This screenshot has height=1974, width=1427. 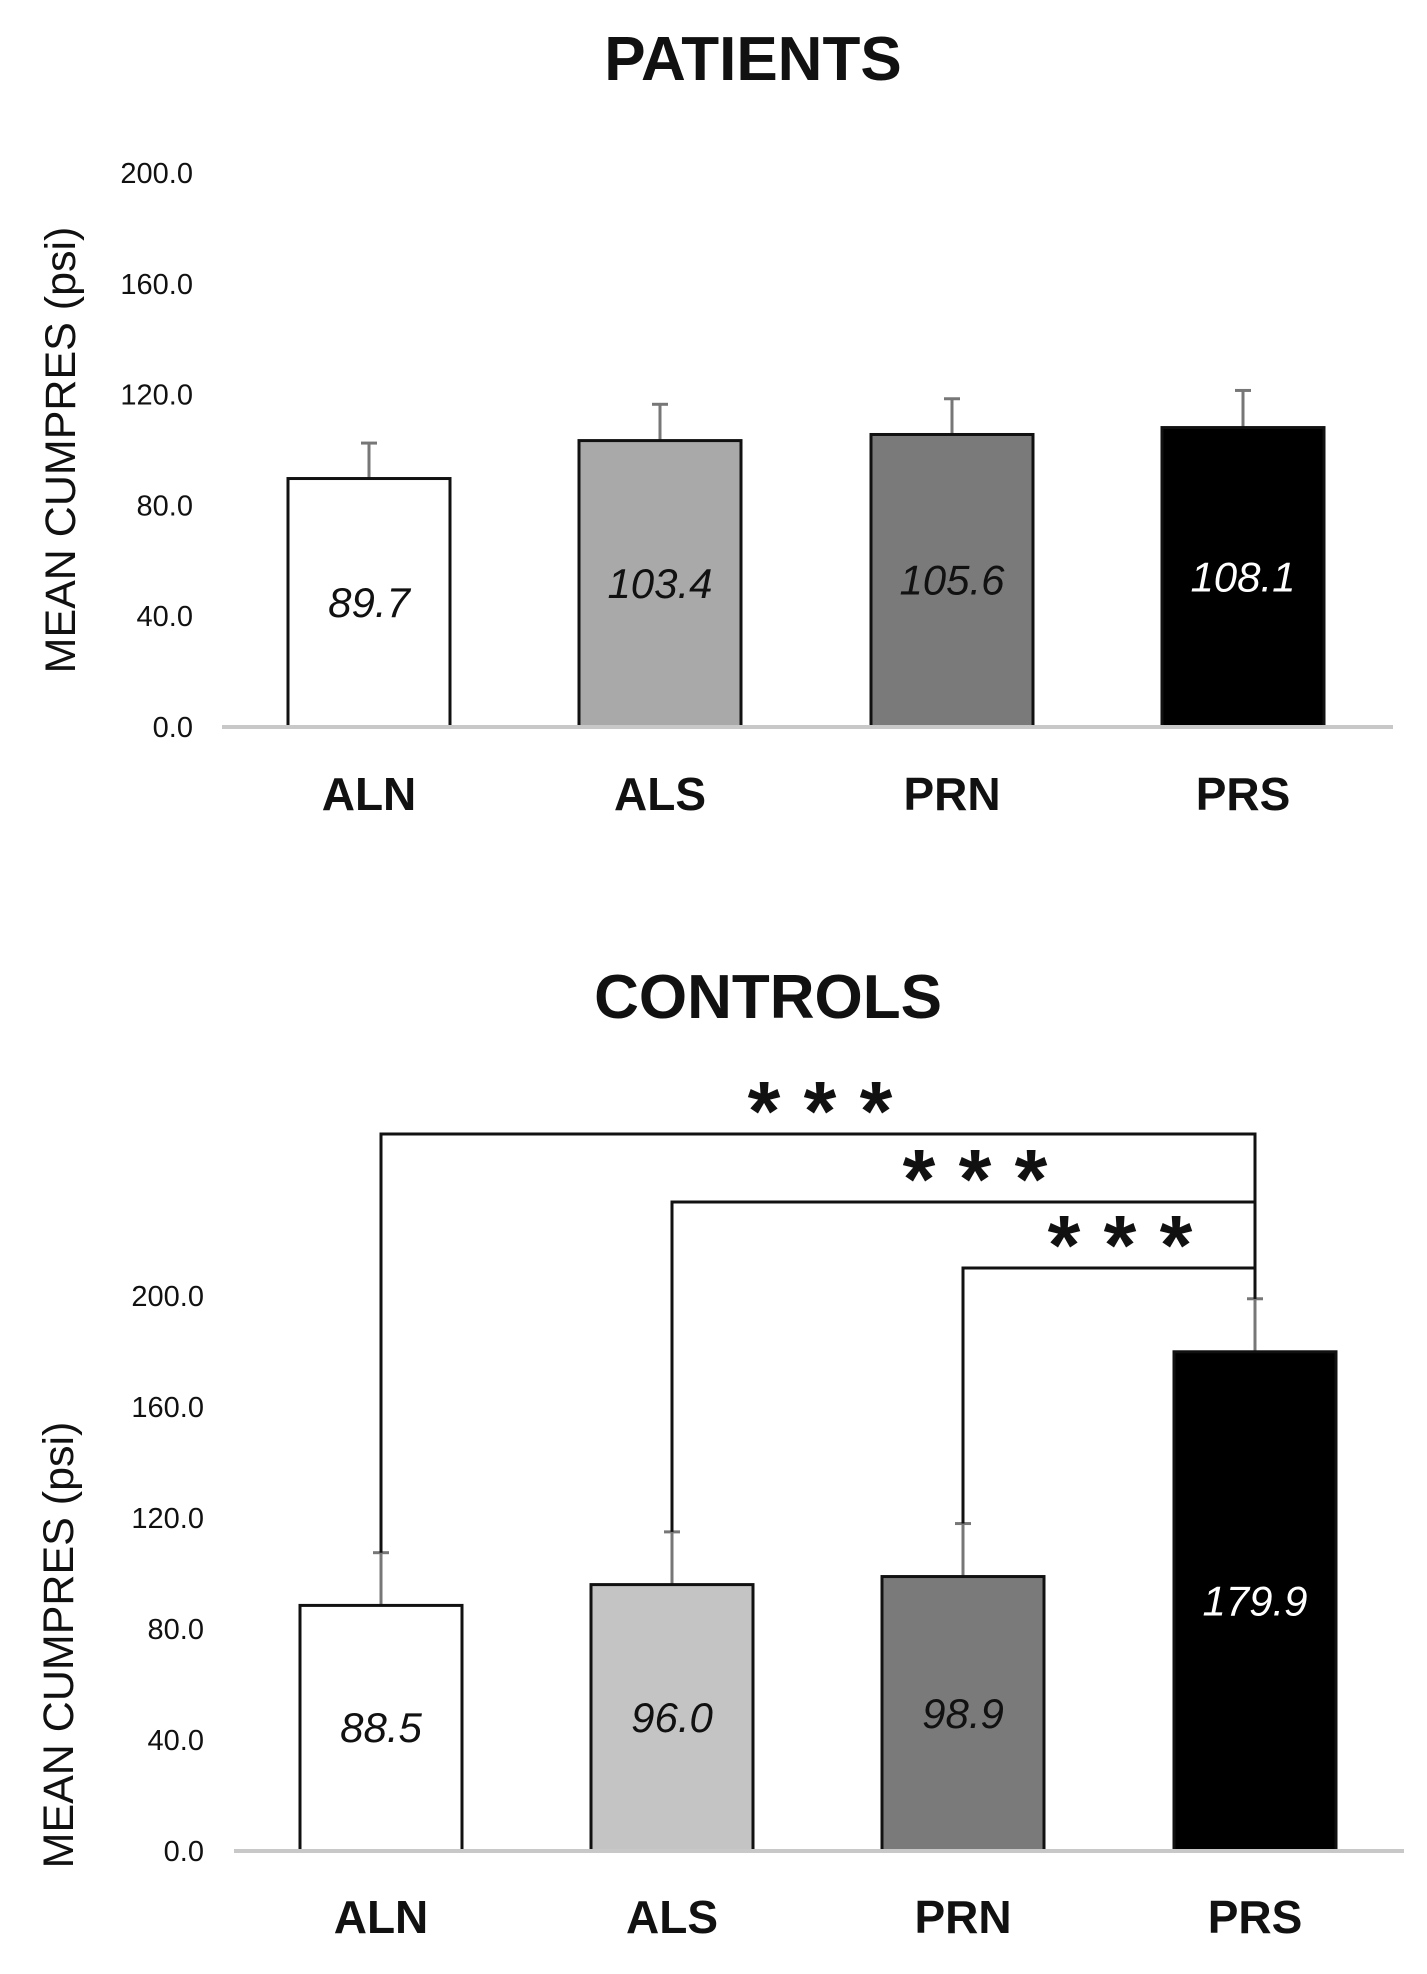 I want to click on bar-value-label: 179.9, so click(x=1254, y=1600).